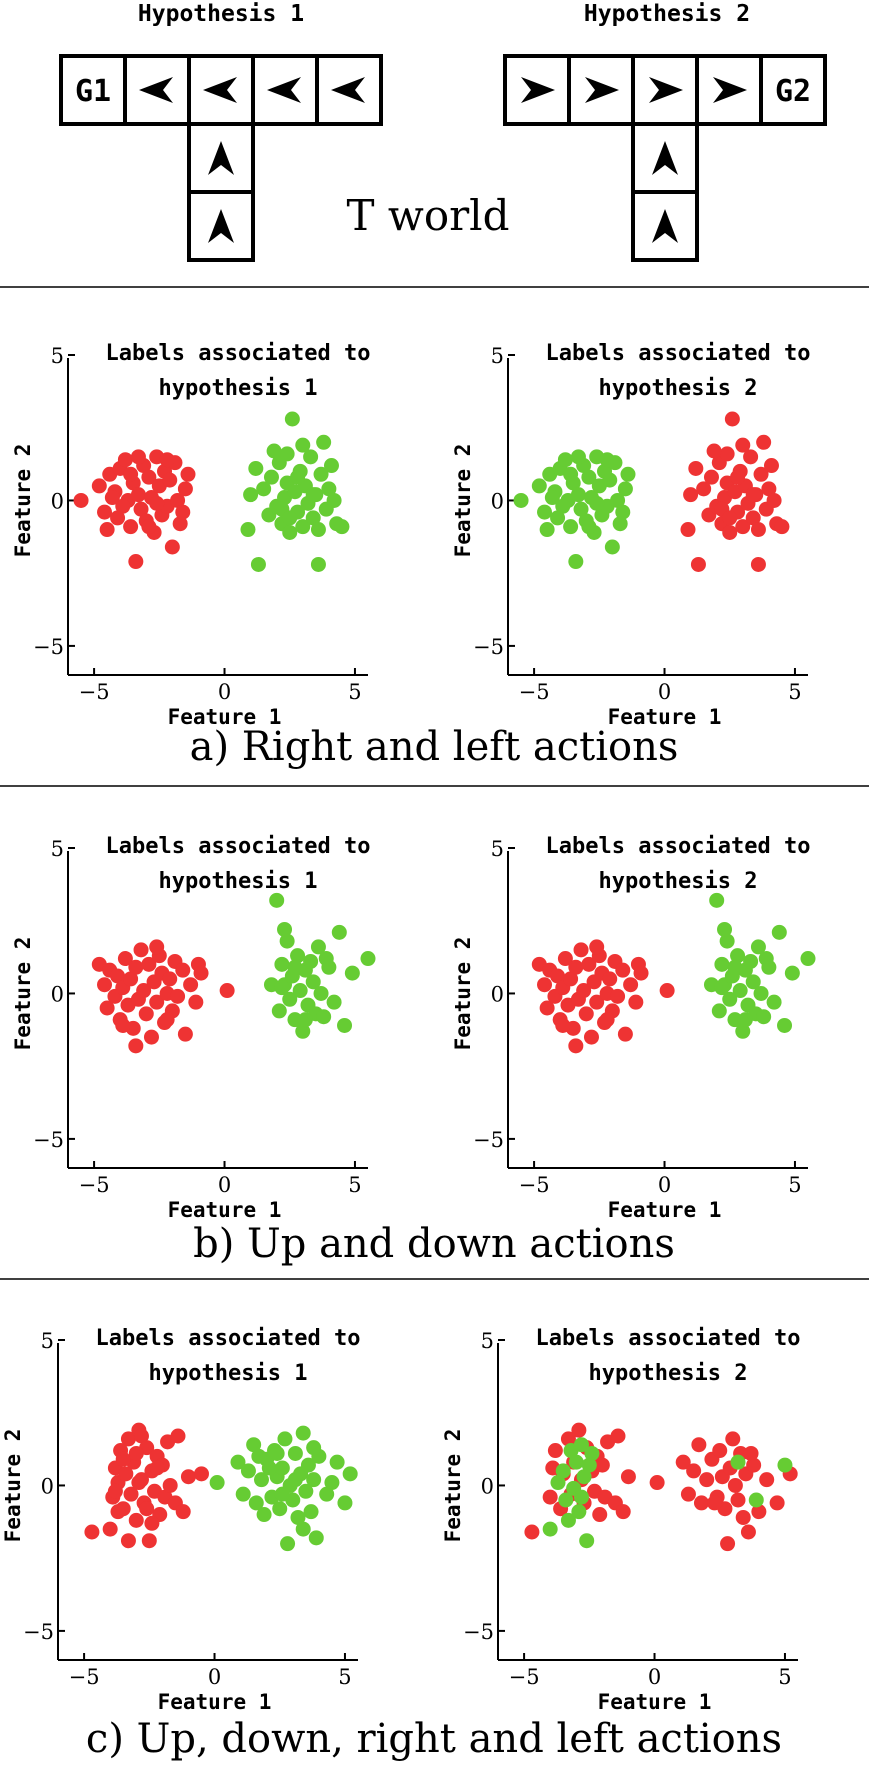  I want to click on plot-title: Labels associated to, so click(228, 1338).